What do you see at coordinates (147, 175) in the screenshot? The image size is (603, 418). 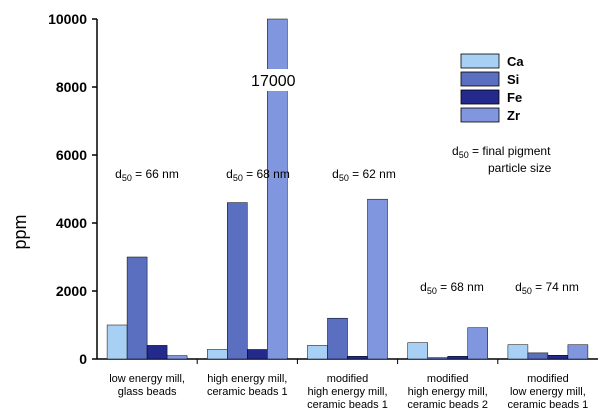 I see `d50-label: d50 = 66 nm` at bounding box center [147, 175].